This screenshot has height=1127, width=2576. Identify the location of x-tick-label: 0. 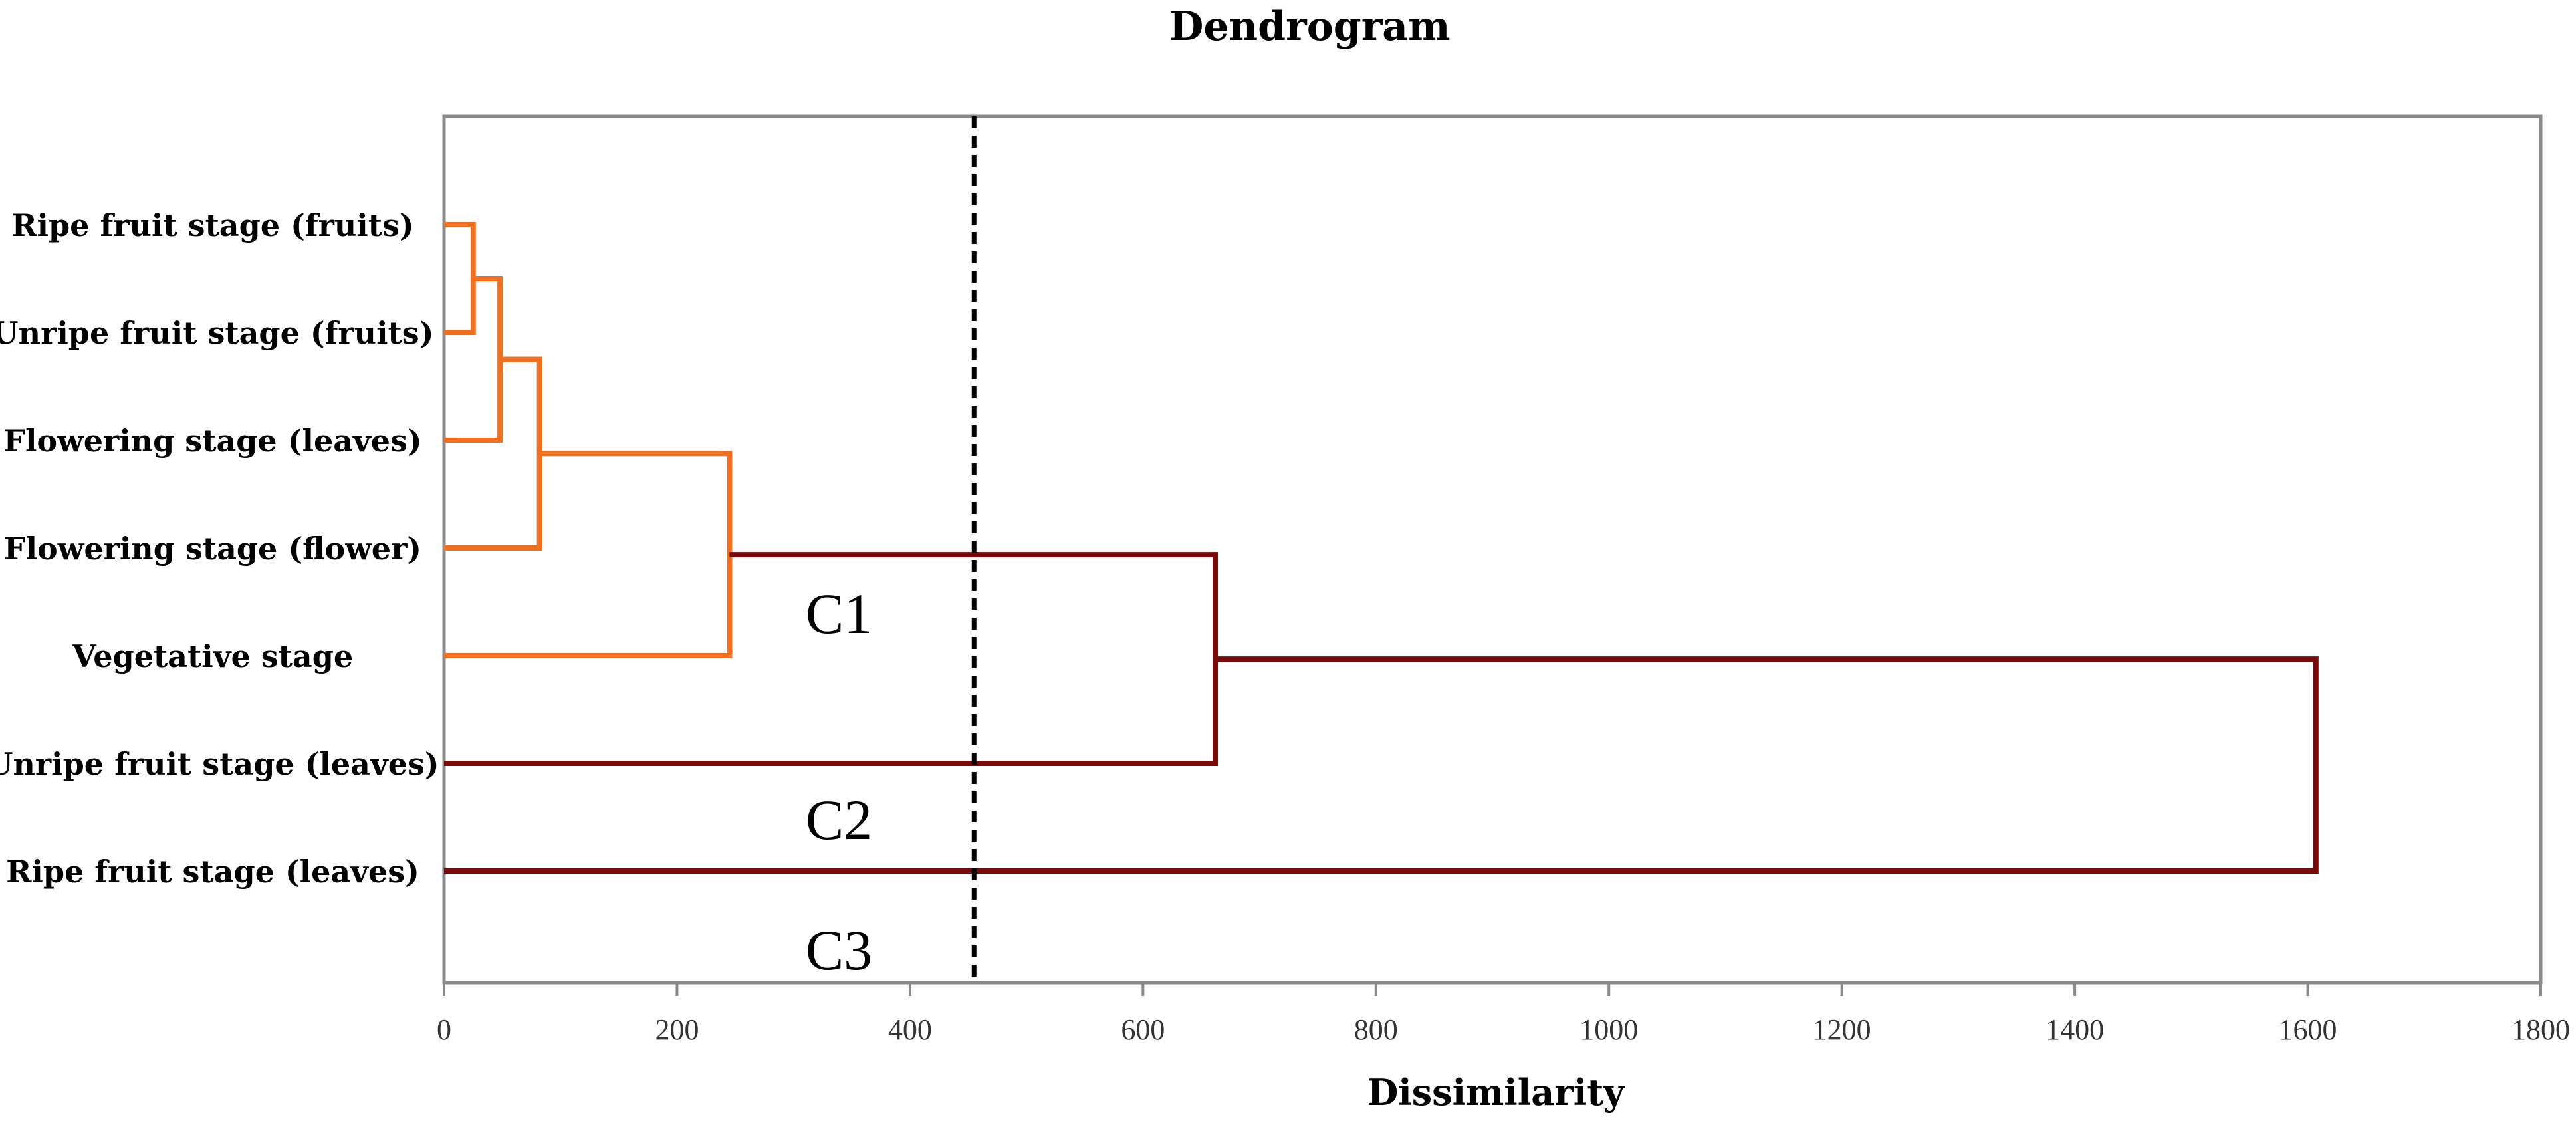
(444, 1029).